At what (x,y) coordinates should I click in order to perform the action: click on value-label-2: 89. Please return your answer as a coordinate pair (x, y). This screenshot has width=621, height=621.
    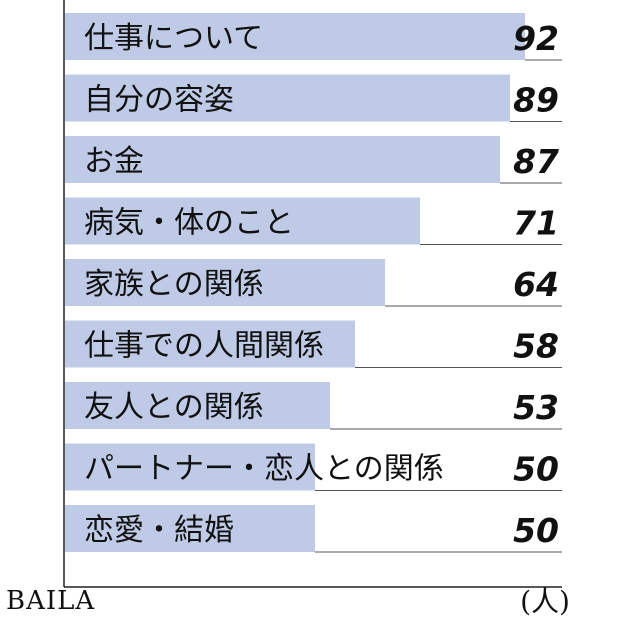
    Looking at the image, I should click on (536, 100).